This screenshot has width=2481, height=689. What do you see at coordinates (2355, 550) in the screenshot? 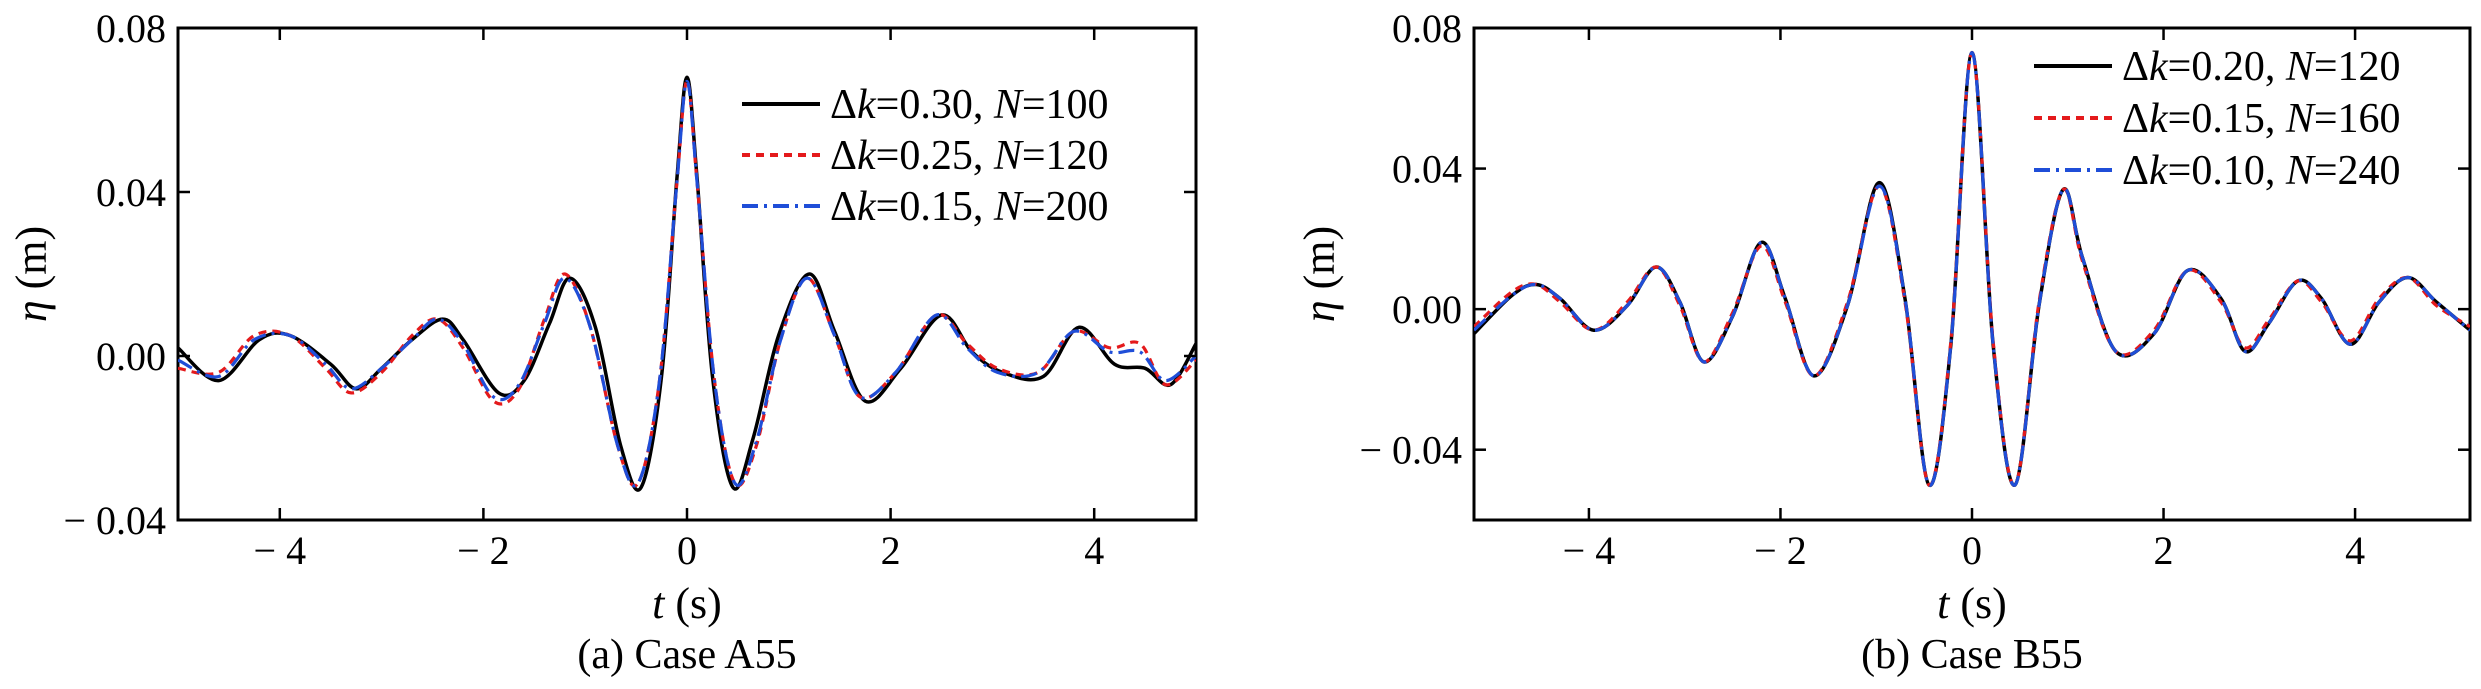
I see `xtick-label-b-4: 4` at bounding box center [2355, 550].